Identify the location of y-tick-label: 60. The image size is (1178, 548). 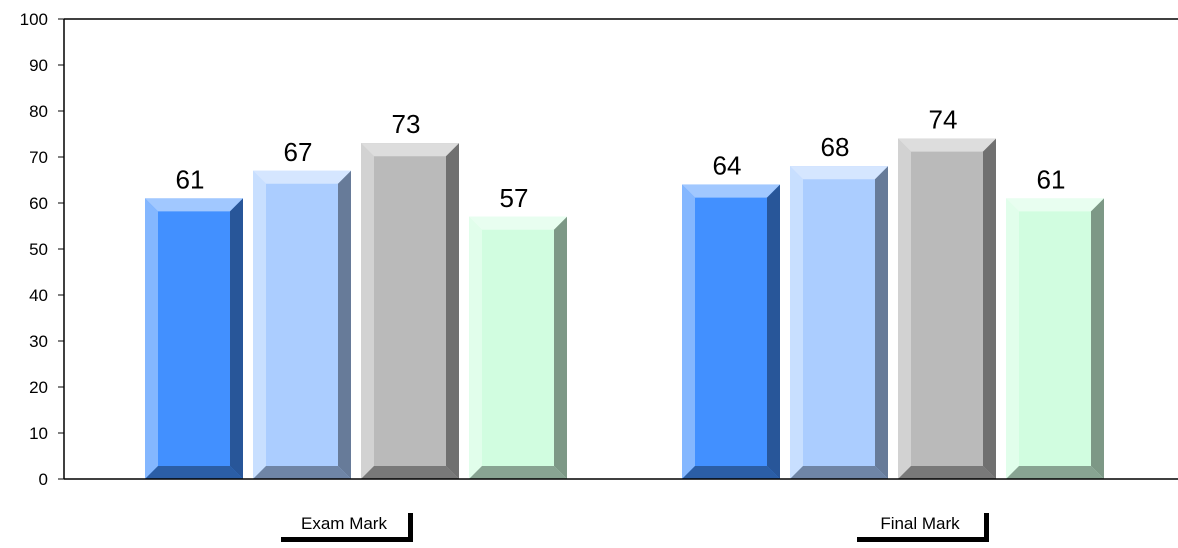
(38, 203).